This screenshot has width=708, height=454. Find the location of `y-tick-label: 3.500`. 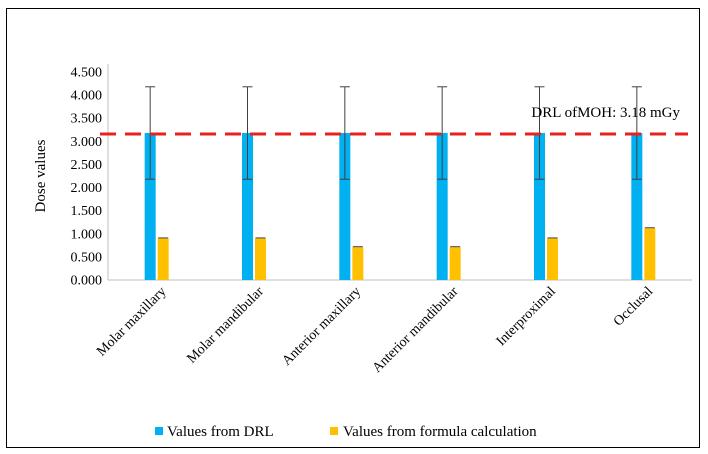

y-tick-label: 3.500 is located at coordinates (87, 119).